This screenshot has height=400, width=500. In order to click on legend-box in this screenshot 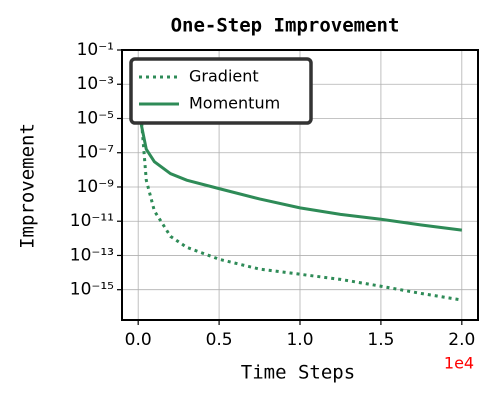, I will do `click(221, 91)`.